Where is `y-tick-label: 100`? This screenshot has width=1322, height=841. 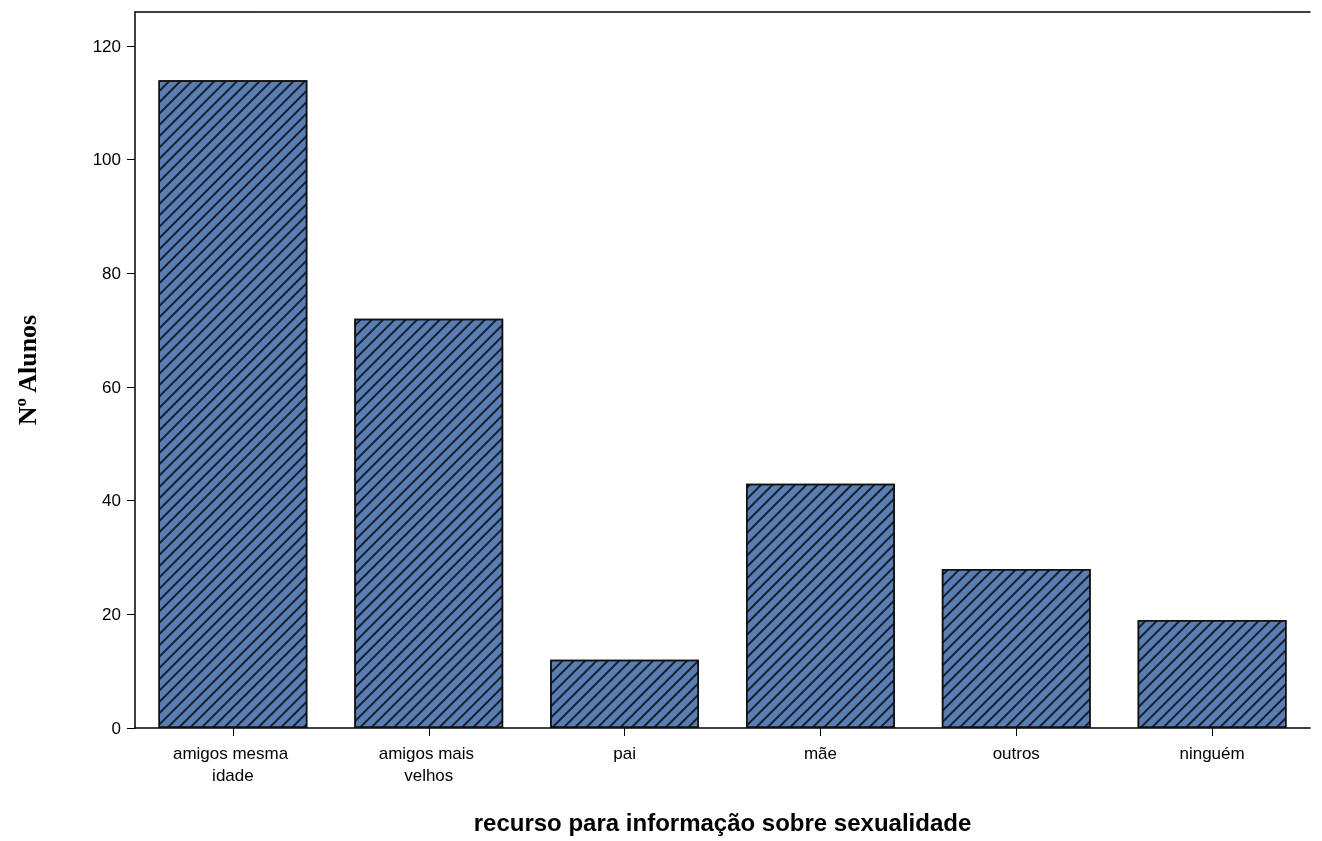 y-tick-label: 100 is located at coordinates (106, 160).